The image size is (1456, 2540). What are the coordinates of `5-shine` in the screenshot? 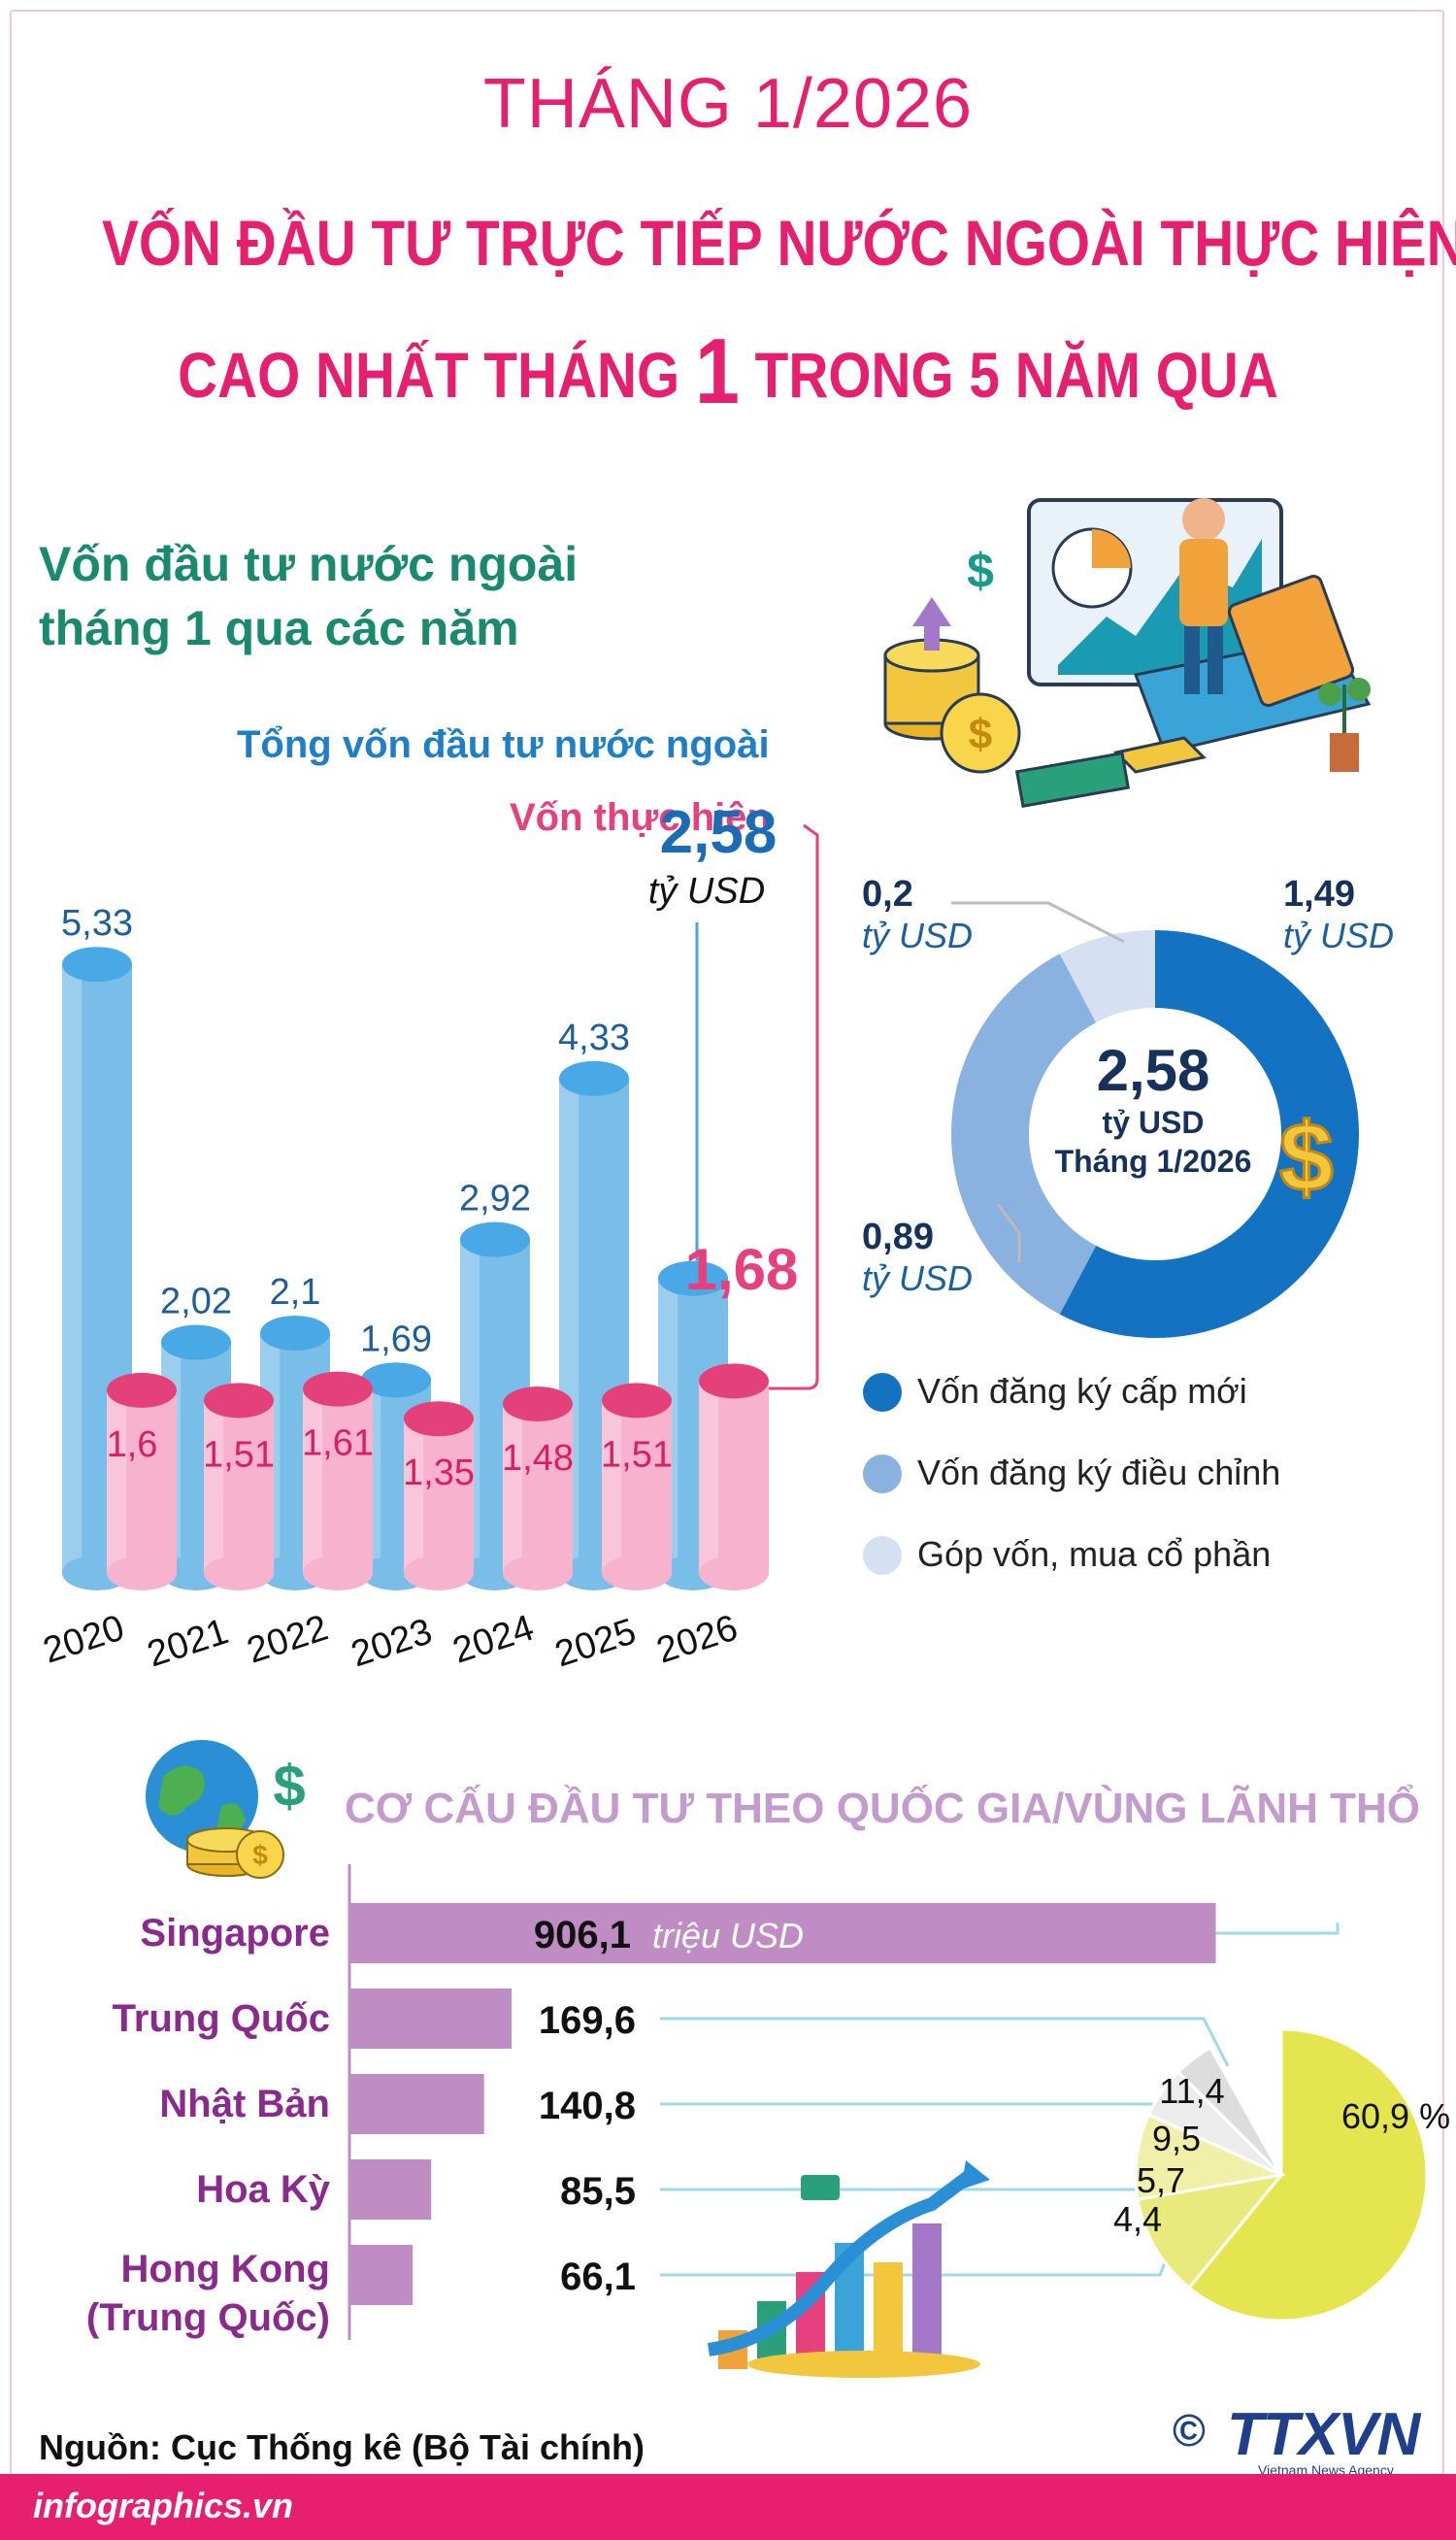 It's located at (612, 1486).